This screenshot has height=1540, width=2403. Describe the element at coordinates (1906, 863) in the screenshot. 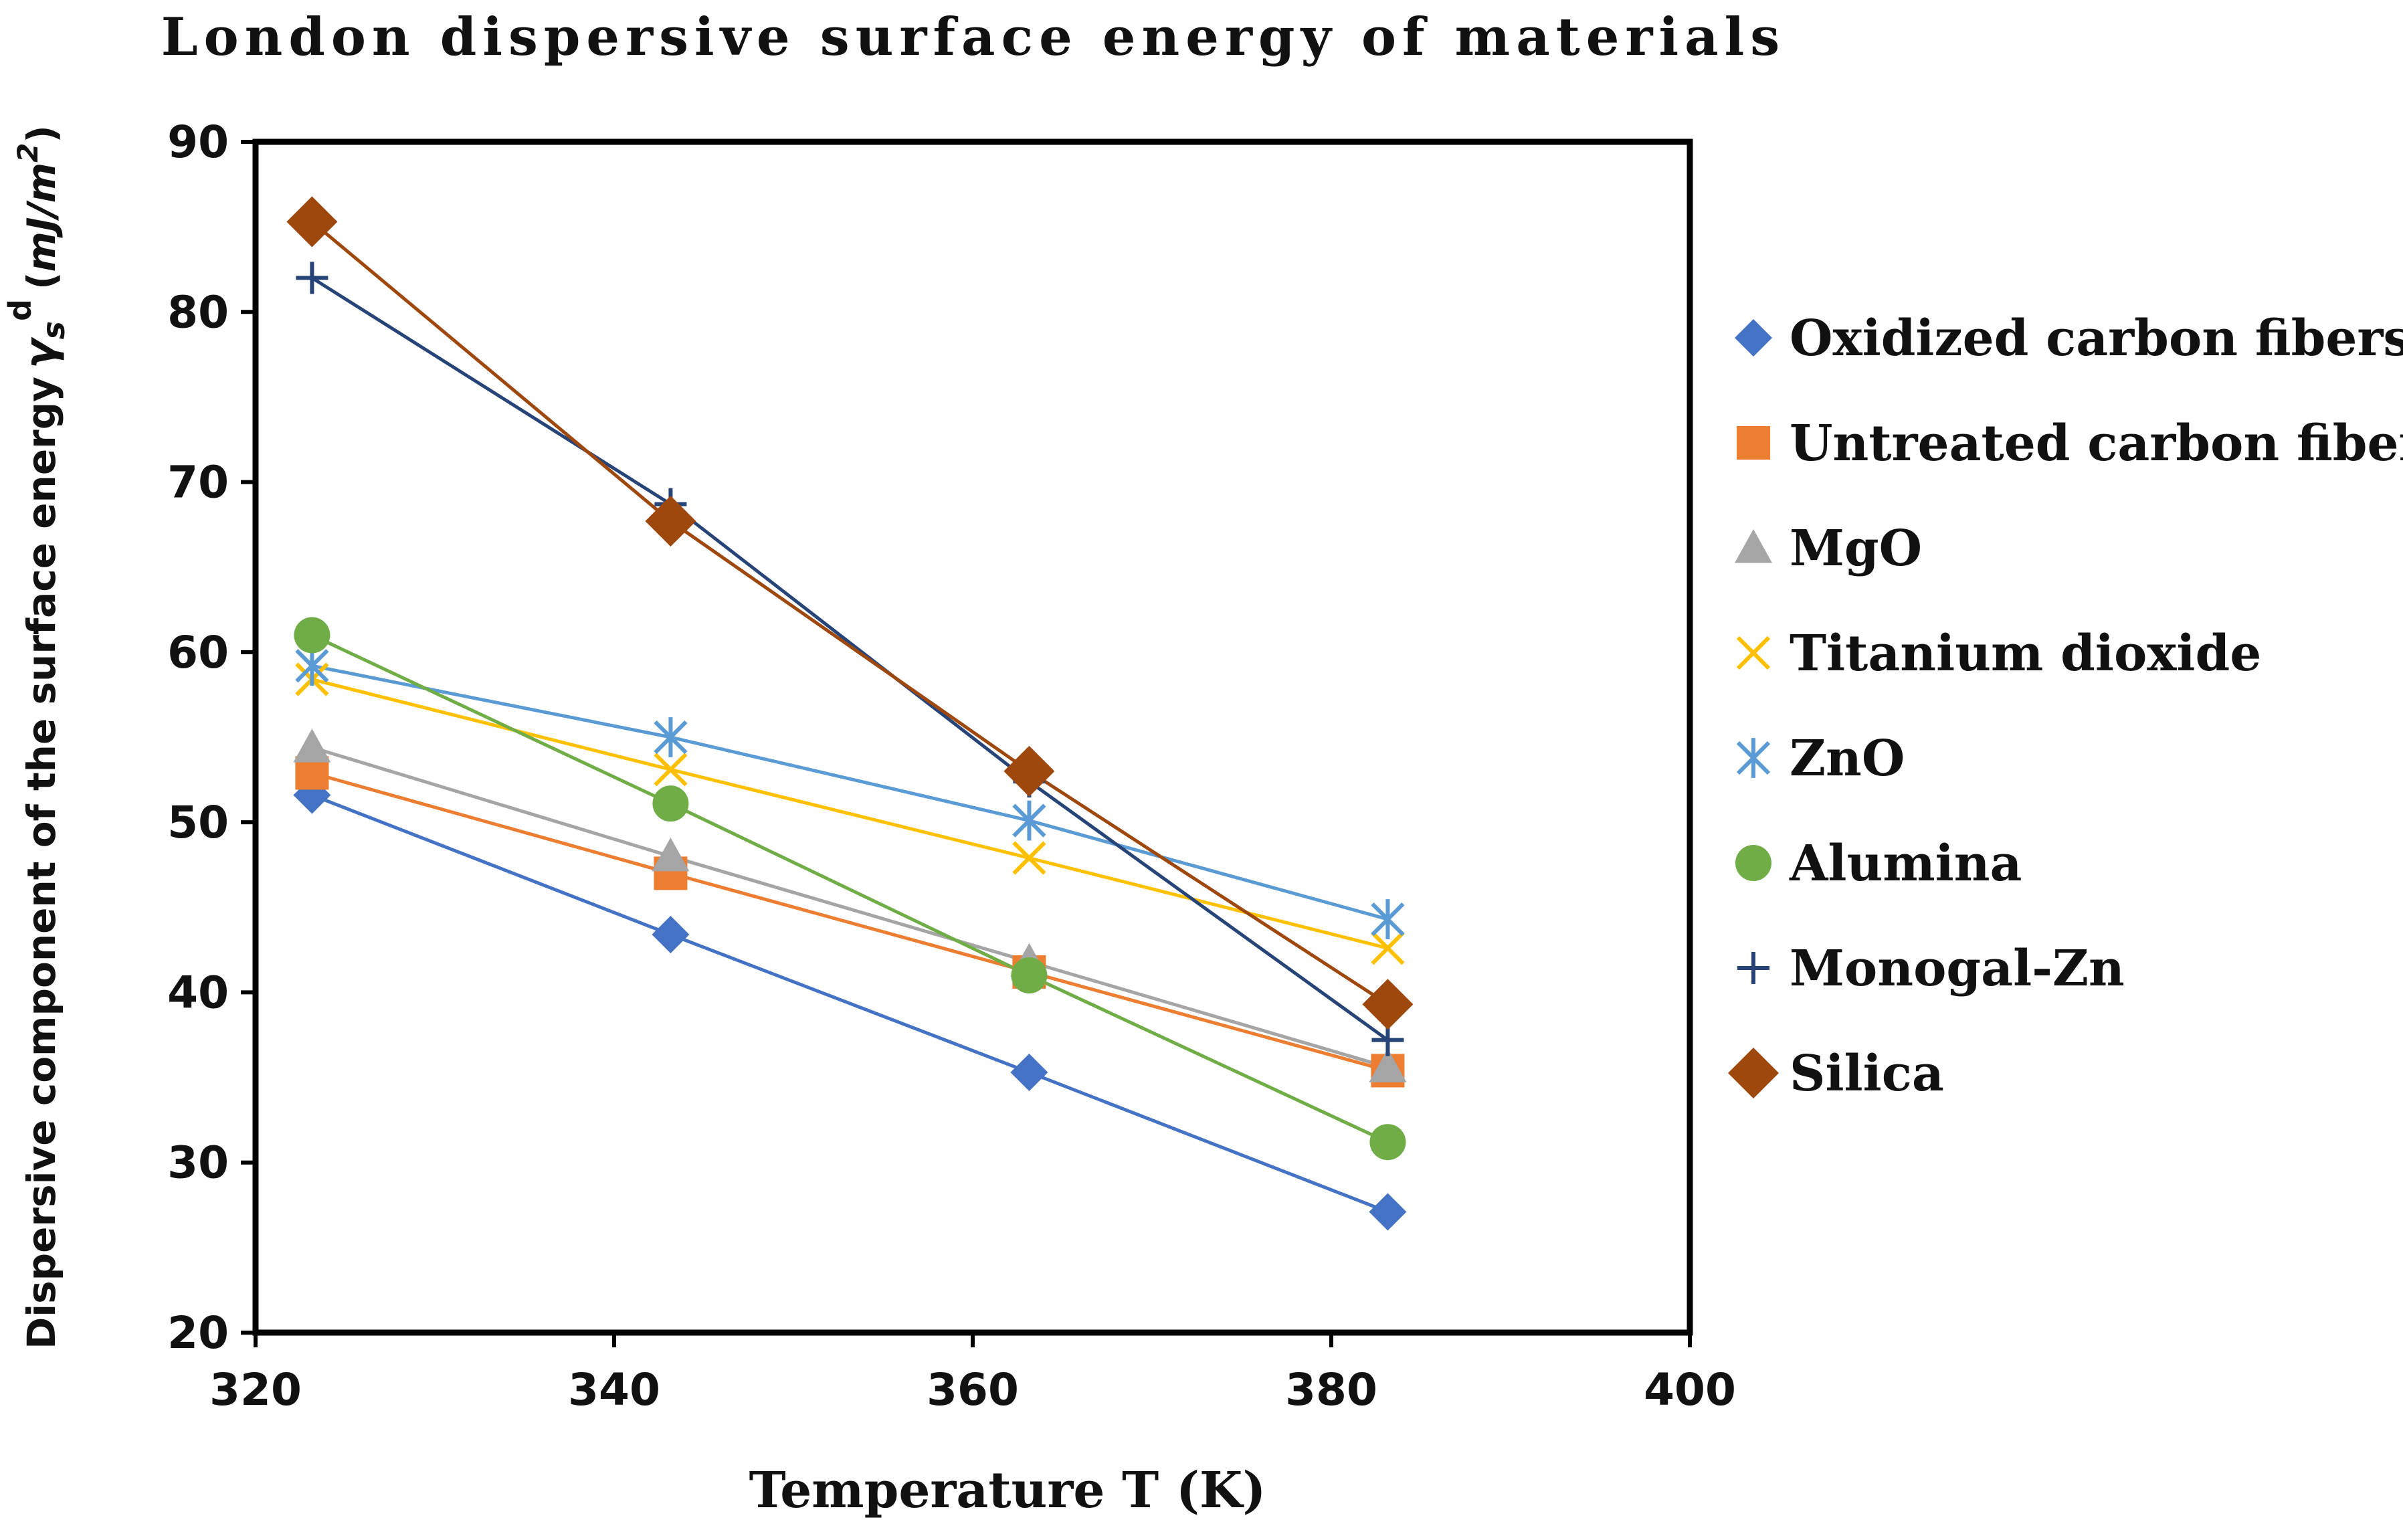

I see `legend-label: Alumina` at that location.